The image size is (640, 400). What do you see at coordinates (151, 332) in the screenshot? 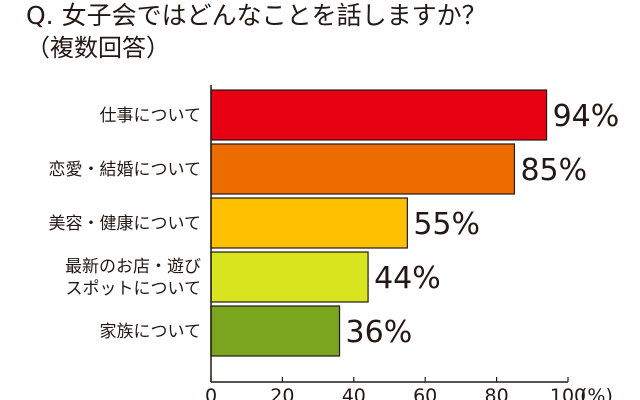
I see `category-label-5: 家族について` at bounding box center [151, 332].